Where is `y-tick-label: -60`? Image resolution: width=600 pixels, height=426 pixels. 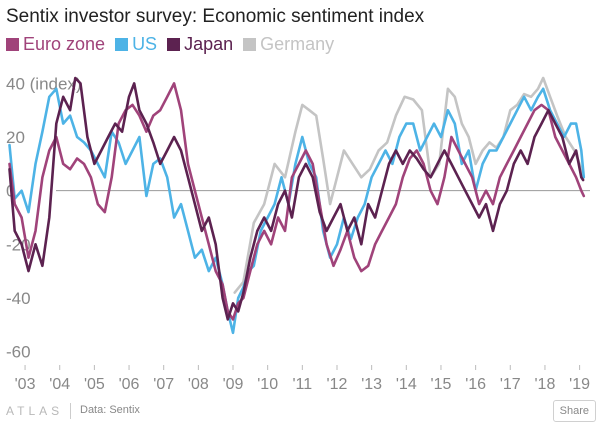 y-tick-label: -60 is located at coordinates (18, 352).